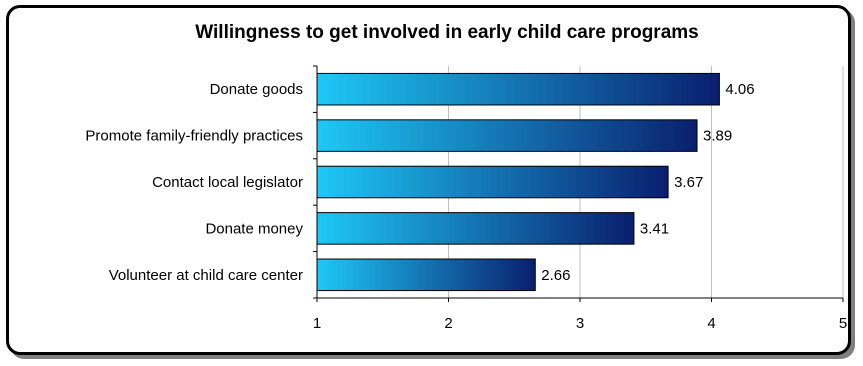 This screenshot has height=366, width=863. I want to click on category-label: Promote family-friendly practices, so click(194, 136).